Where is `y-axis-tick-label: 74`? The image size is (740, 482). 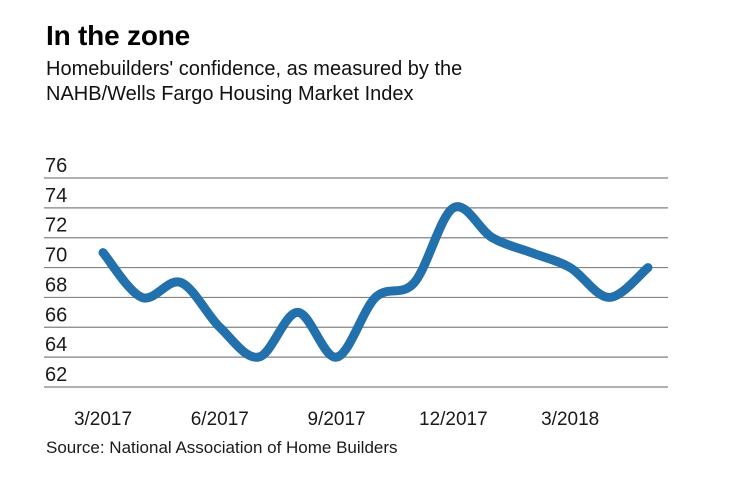
y-axis-tick-label: 74 is located at coordinates (56, 196).